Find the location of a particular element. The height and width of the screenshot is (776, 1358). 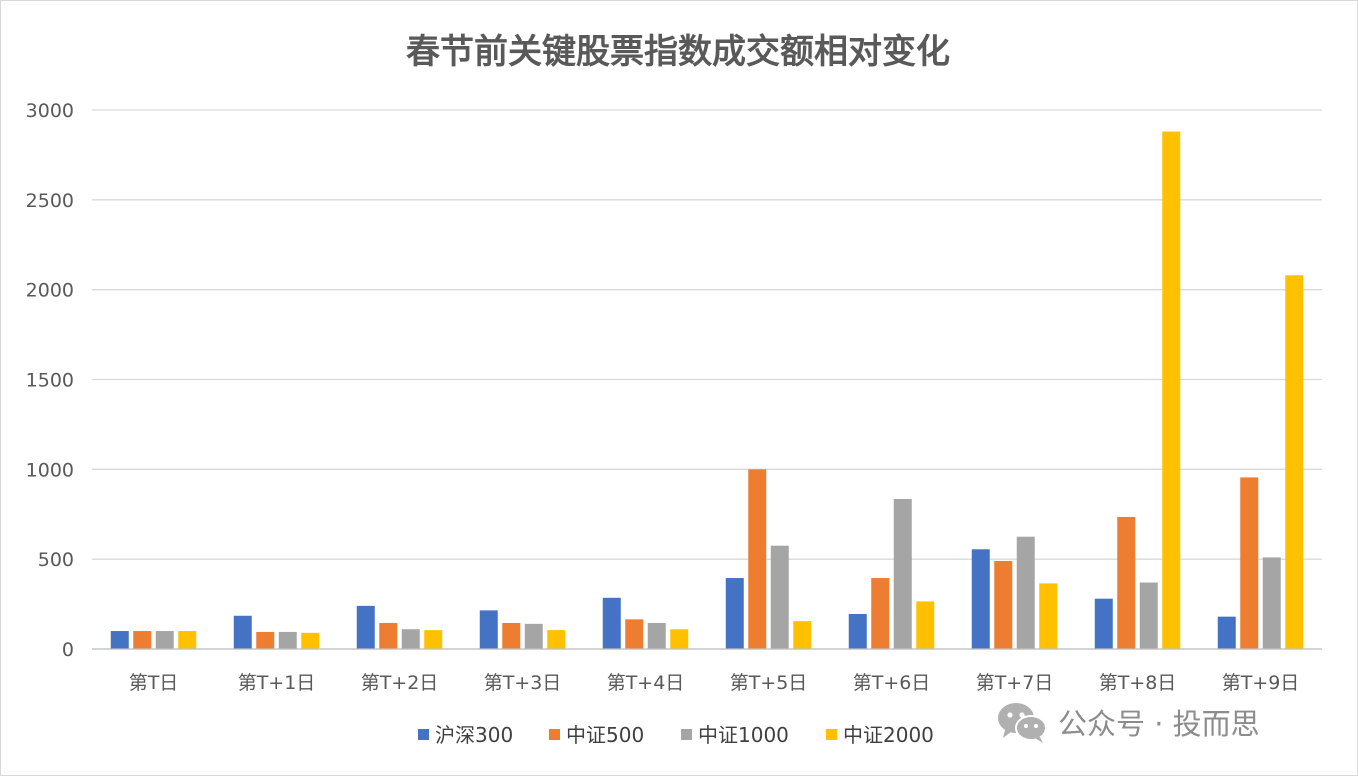

y-tick-label: 2500 is located at coordinates (50, 201).